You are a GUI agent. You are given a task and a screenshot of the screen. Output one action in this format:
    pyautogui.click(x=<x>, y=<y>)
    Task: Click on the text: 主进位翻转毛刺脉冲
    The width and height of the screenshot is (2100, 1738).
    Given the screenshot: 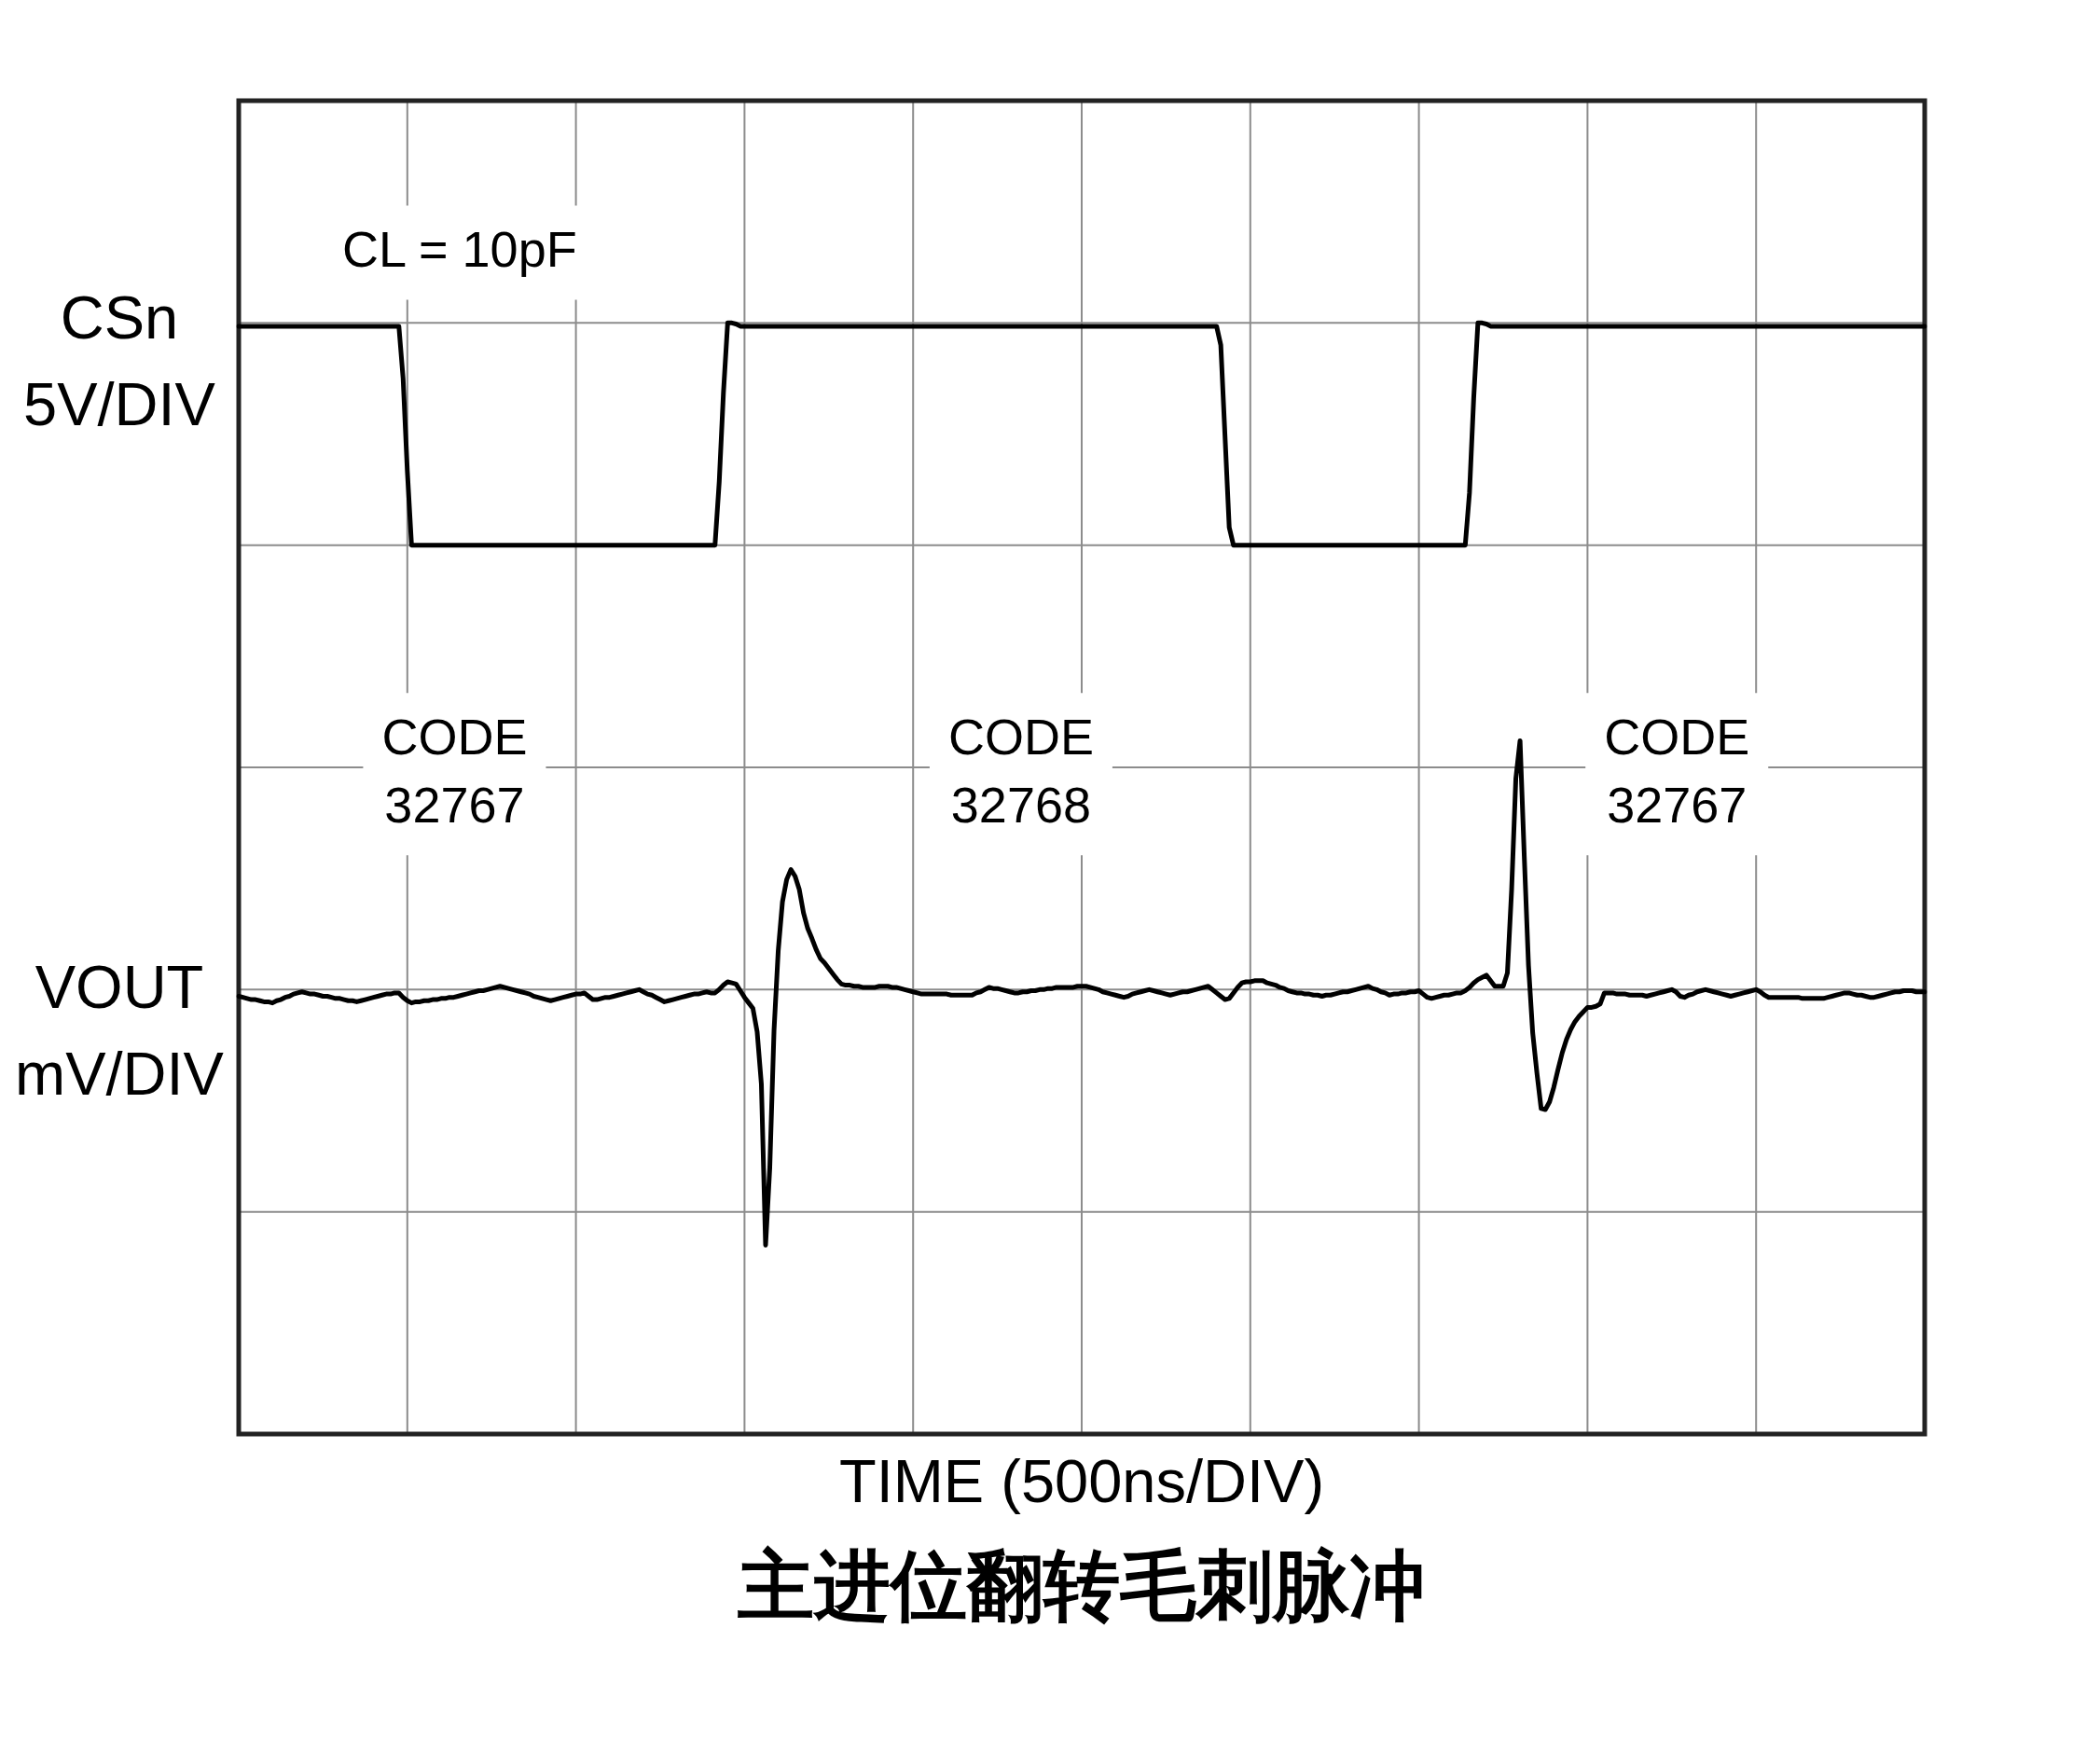 What is the action you would take?
    pyautogui.click(x=1081, y=1585)
    